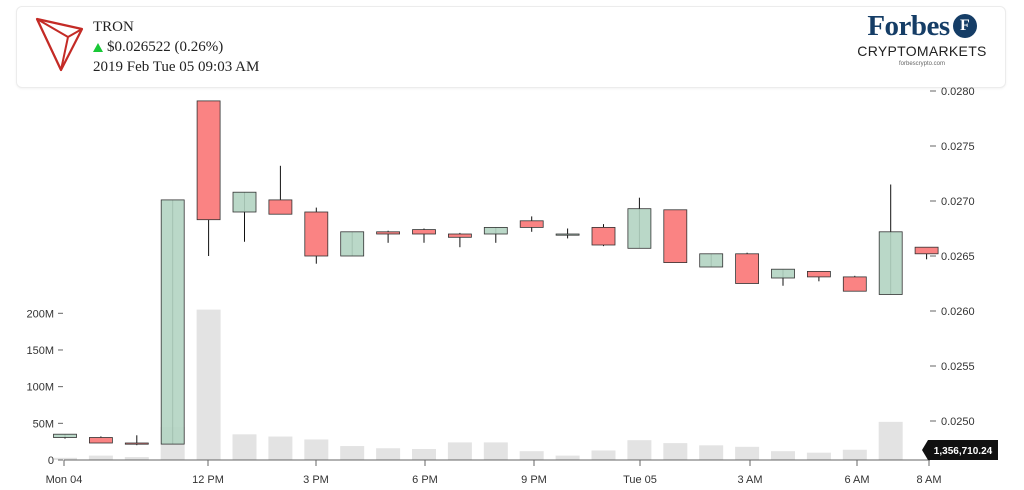 This screenshot has width=1024, height=490. What do you see at coordinates (958, 92) in the screenshot?
I see `price-tick-label: 0.0280` at bounding box center [958, 92].